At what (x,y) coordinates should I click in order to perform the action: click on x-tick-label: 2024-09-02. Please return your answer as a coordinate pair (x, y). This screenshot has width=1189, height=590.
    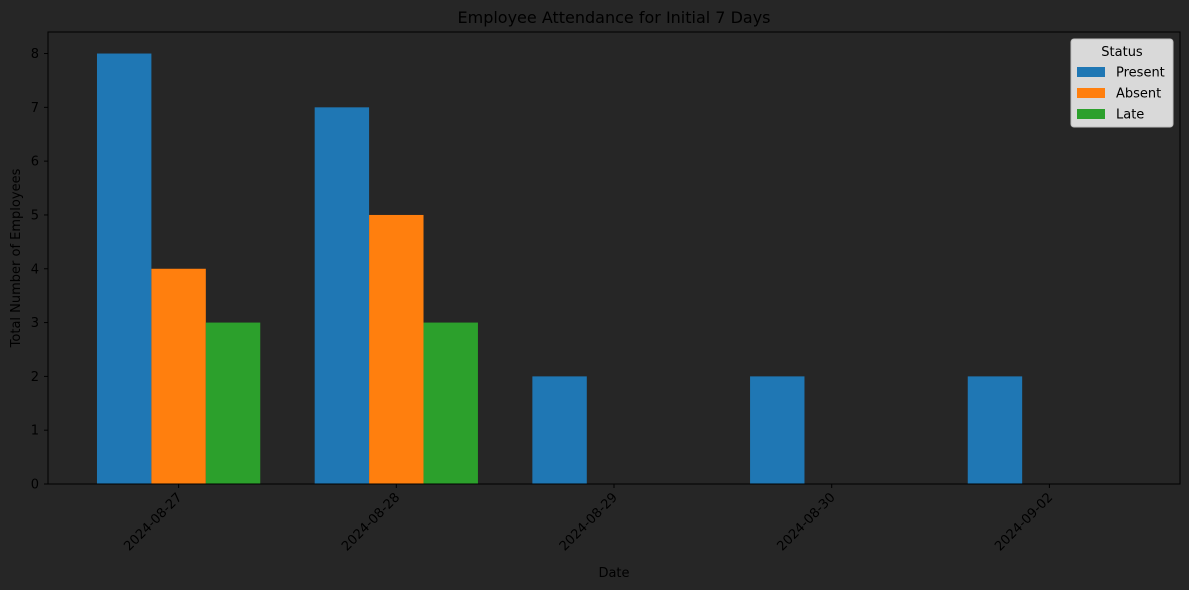
    Looking at the image, I should click on (1024, 522).